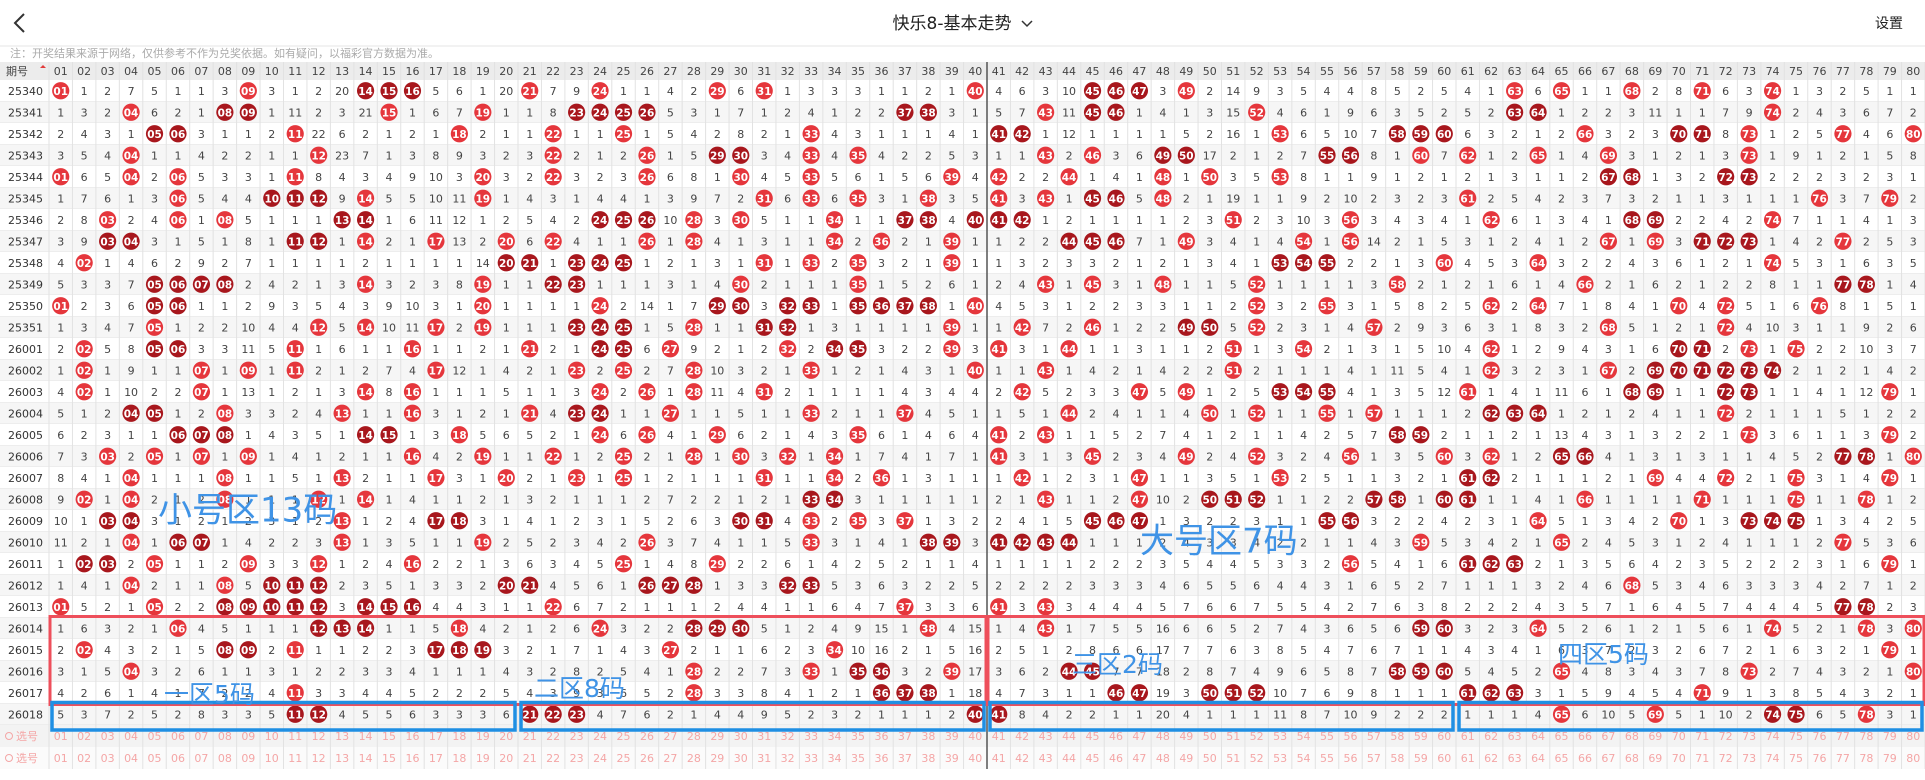 The image size is (1925, 780). I want to click on back-button, so click(19, 23).